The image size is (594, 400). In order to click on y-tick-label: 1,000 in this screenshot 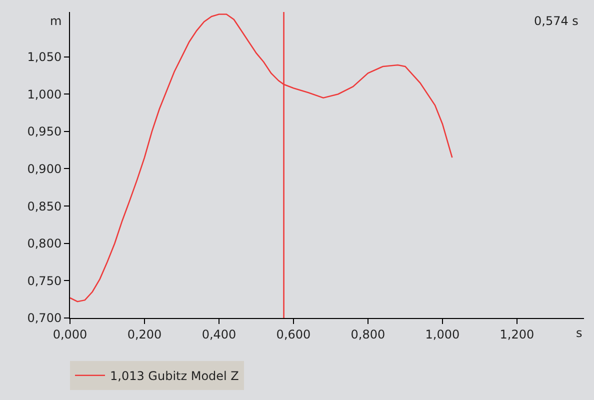, I will do `click(44, 94)`.